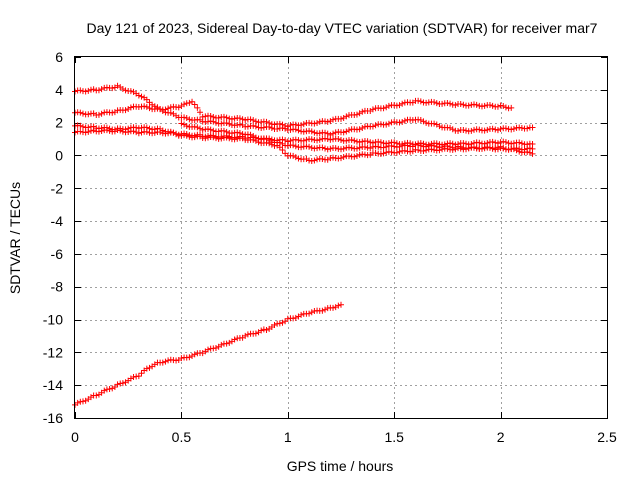  What do you see at coordinates (288, 437) in the screenshot?
I see `x-tick-label: 1` at bounding box center [288, 437].